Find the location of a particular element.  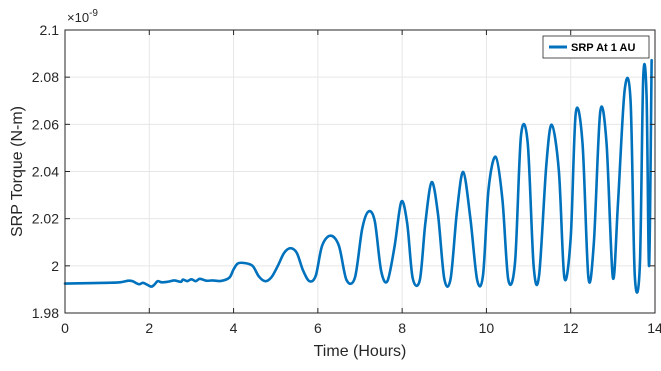

legend-box is located at coordinates (596, 47).